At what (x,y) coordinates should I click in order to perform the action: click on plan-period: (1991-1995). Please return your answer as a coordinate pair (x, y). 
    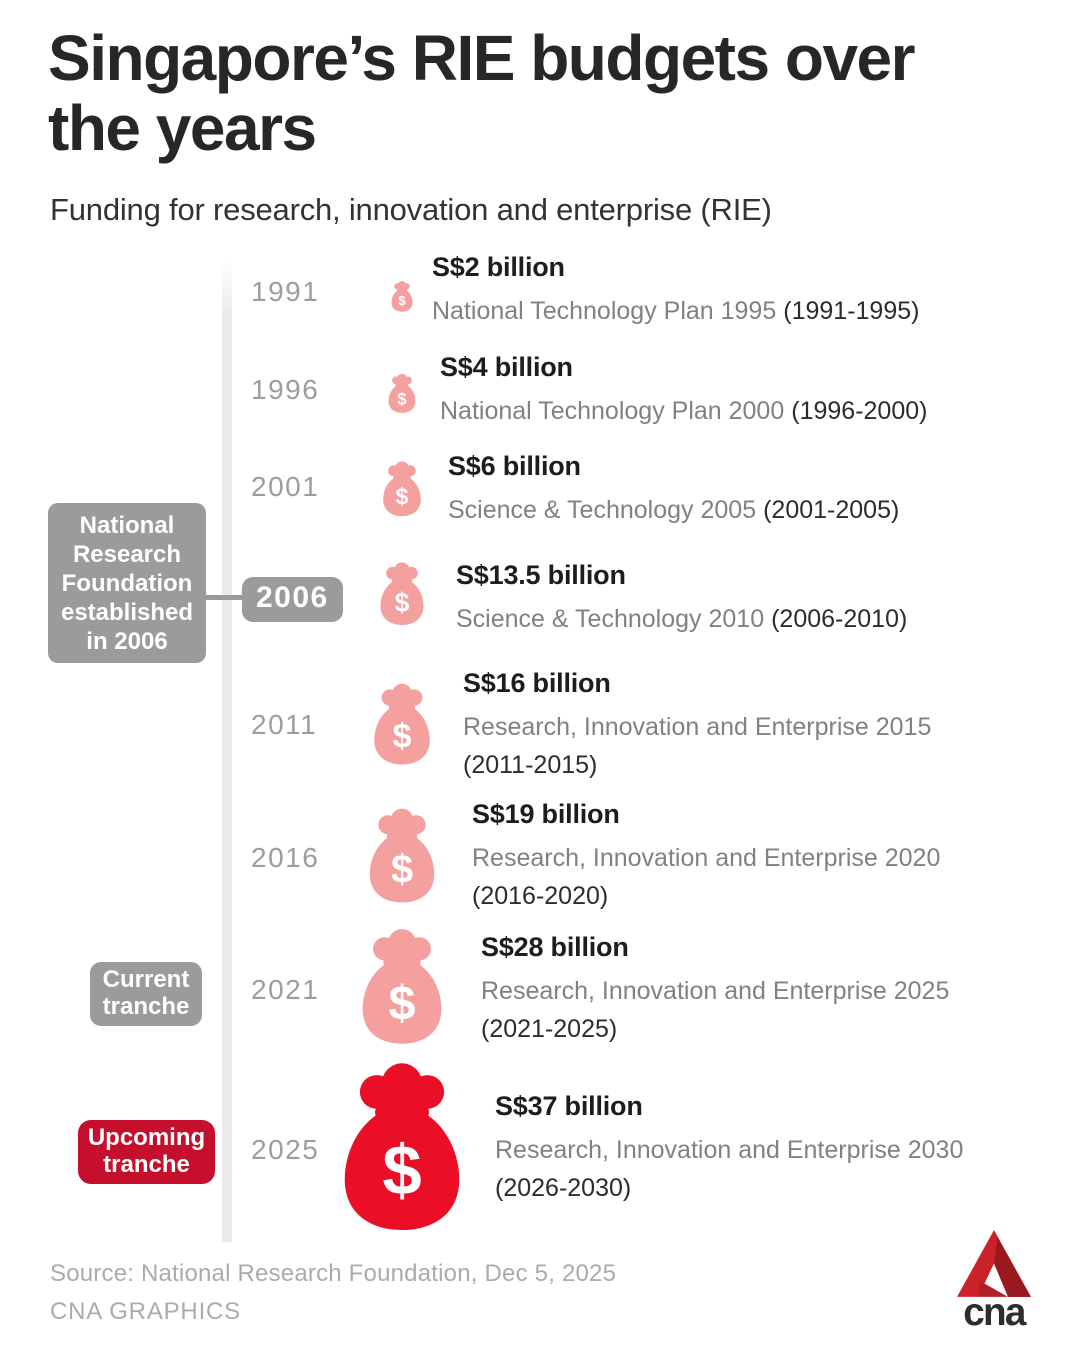
    Looking at the image, I should click on (851, 311).